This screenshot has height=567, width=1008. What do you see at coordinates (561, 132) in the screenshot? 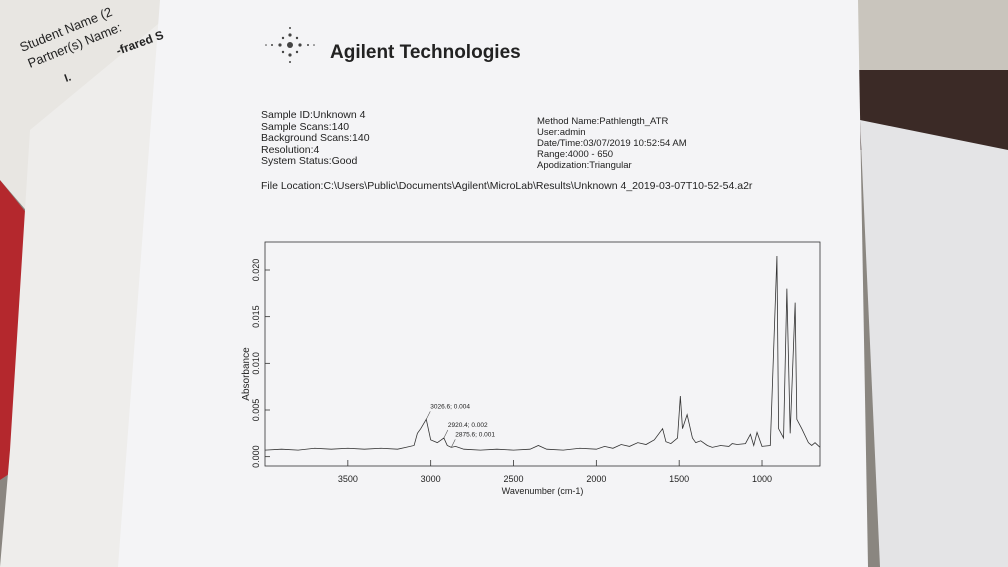
I see `method-info-line: User:admin` at bounding box center [561, 132].